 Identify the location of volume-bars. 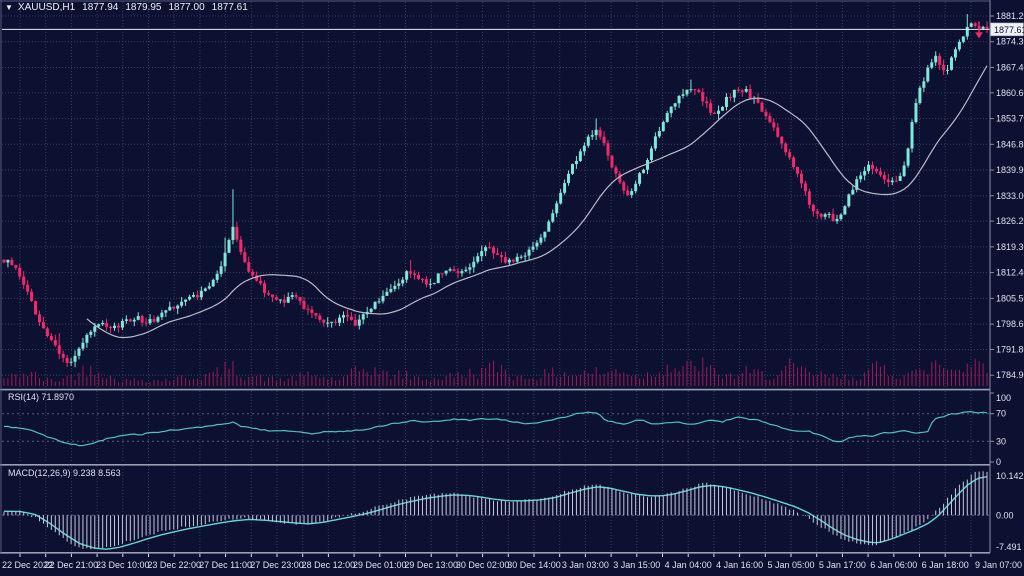
(495, 371).